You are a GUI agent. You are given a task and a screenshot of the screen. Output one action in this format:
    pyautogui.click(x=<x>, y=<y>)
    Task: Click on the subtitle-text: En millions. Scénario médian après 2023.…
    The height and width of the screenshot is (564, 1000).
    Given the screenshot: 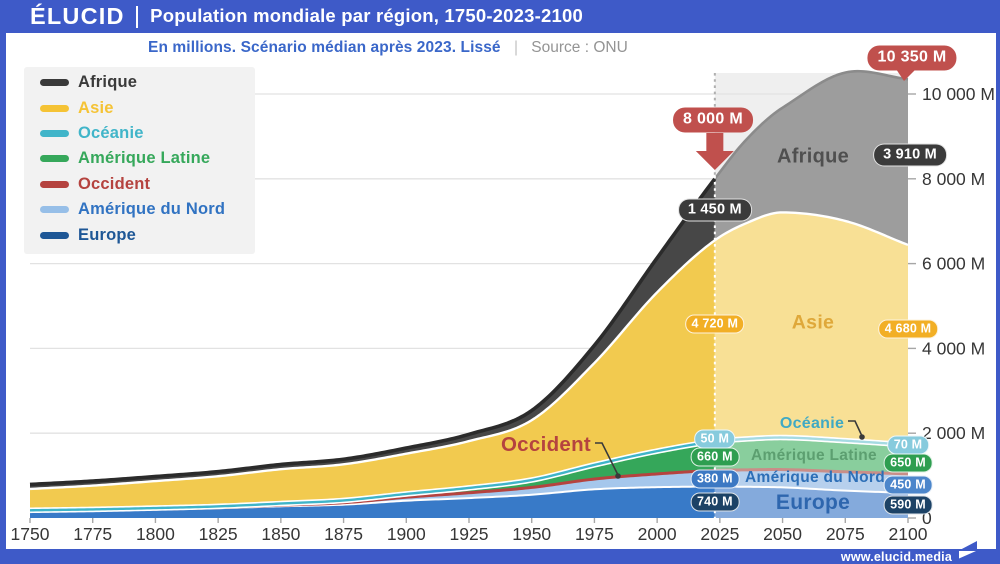 What is the action you would take?
    pyautogui.click(x=324, y=47)
    